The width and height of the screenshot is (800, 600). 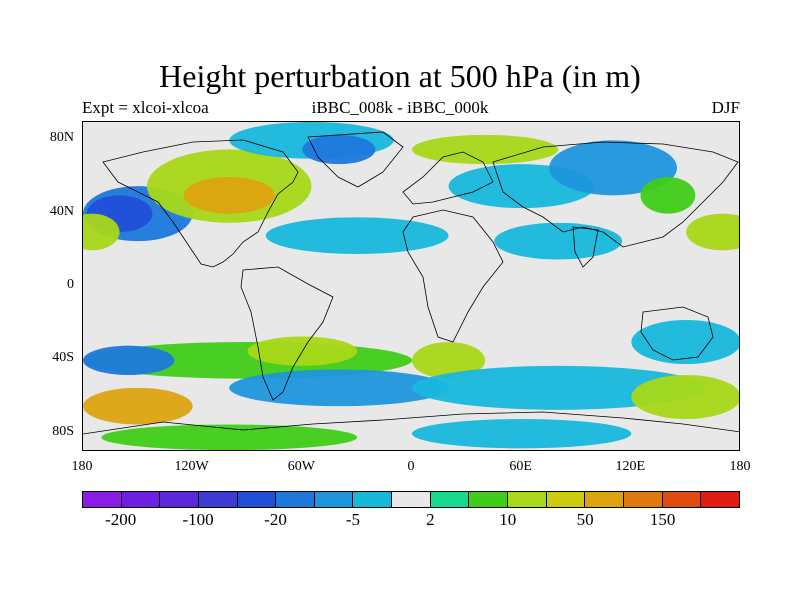 I want to click on colorbar-label: -20, so click(x=275, y=519).